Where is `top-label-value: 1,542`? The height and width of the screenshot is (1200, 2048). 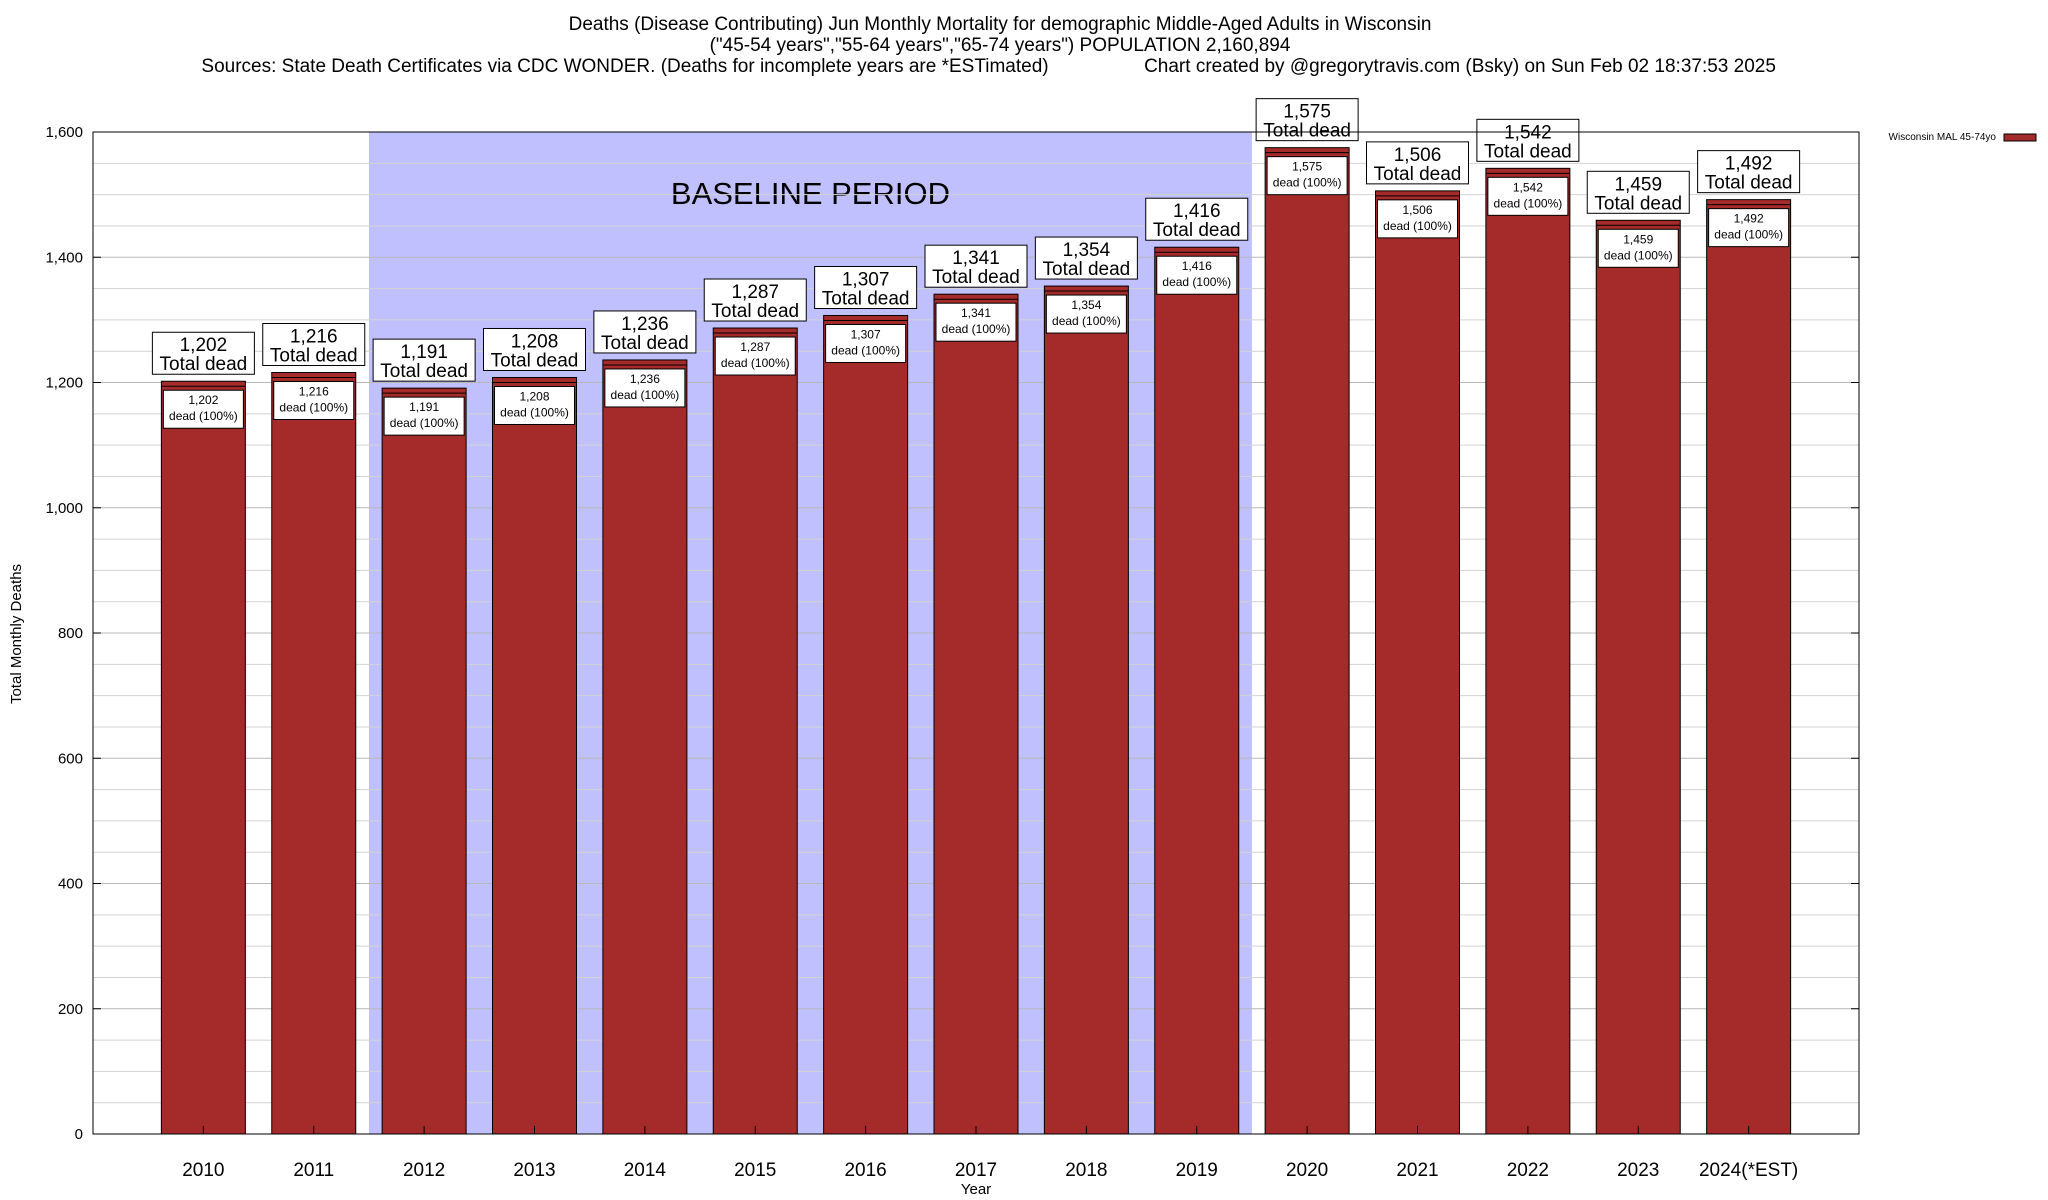
top-label-value: 1,542 is located at coordinates (1528, 132).